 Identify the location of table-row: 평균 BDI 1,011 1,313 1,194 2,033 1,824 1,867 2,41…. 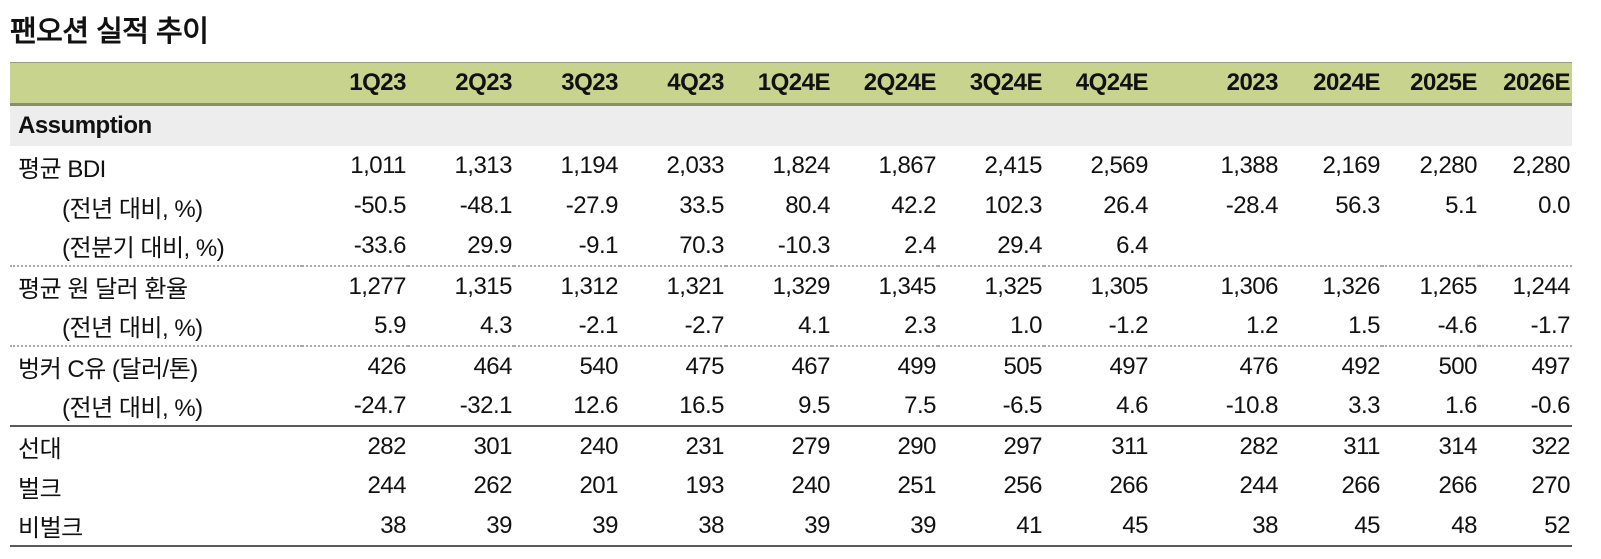
(791, 166).